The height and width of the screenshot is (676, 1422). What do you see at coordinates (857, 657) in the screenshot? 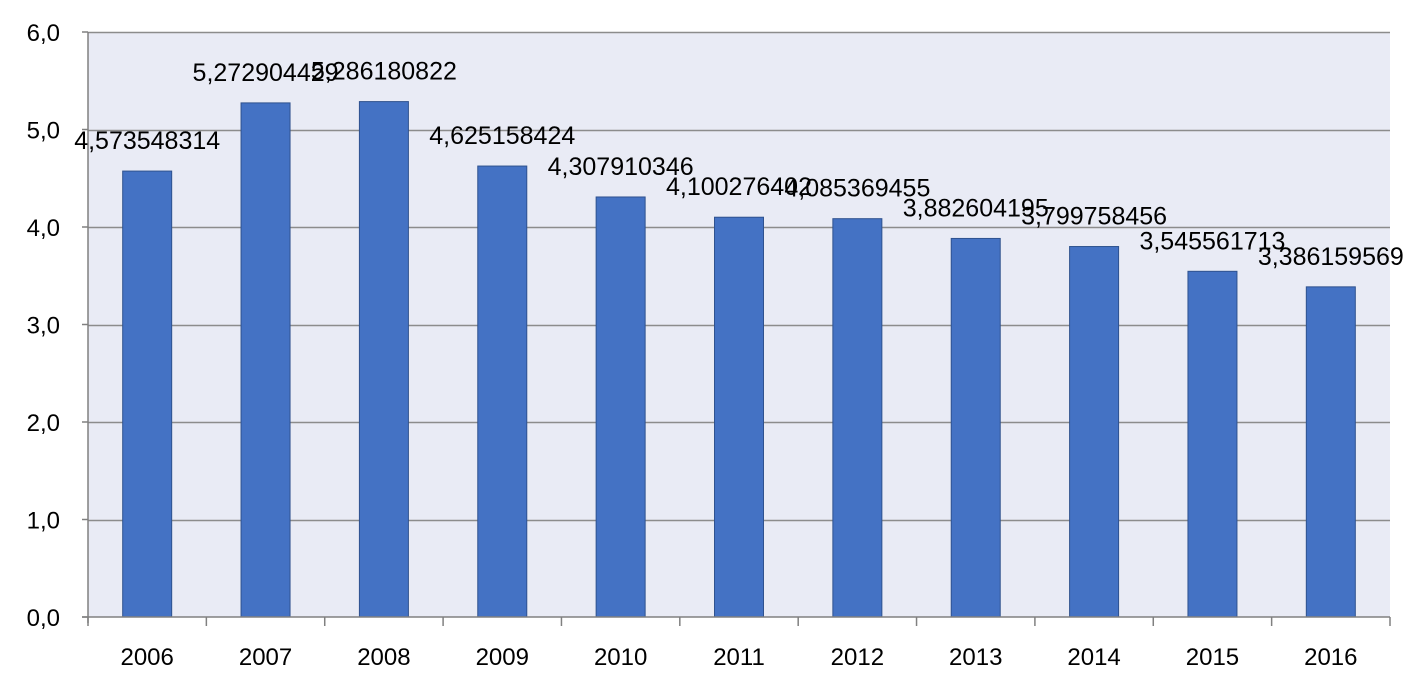
I see `x-tick-label: 2012` at bounding box center [857, 657].